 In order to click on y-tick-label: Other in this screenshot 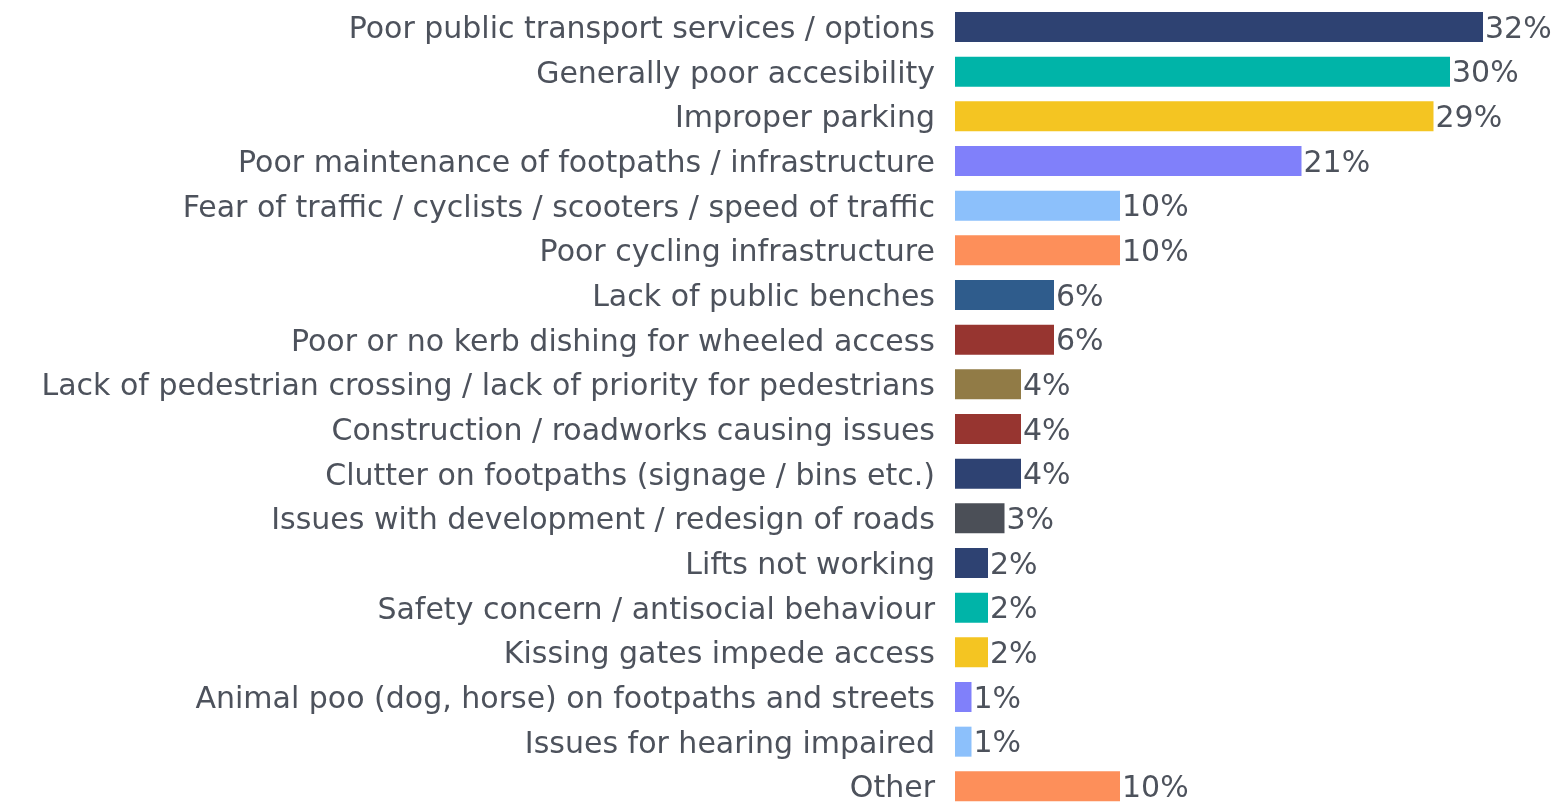, I will do `click(892, 786)`.